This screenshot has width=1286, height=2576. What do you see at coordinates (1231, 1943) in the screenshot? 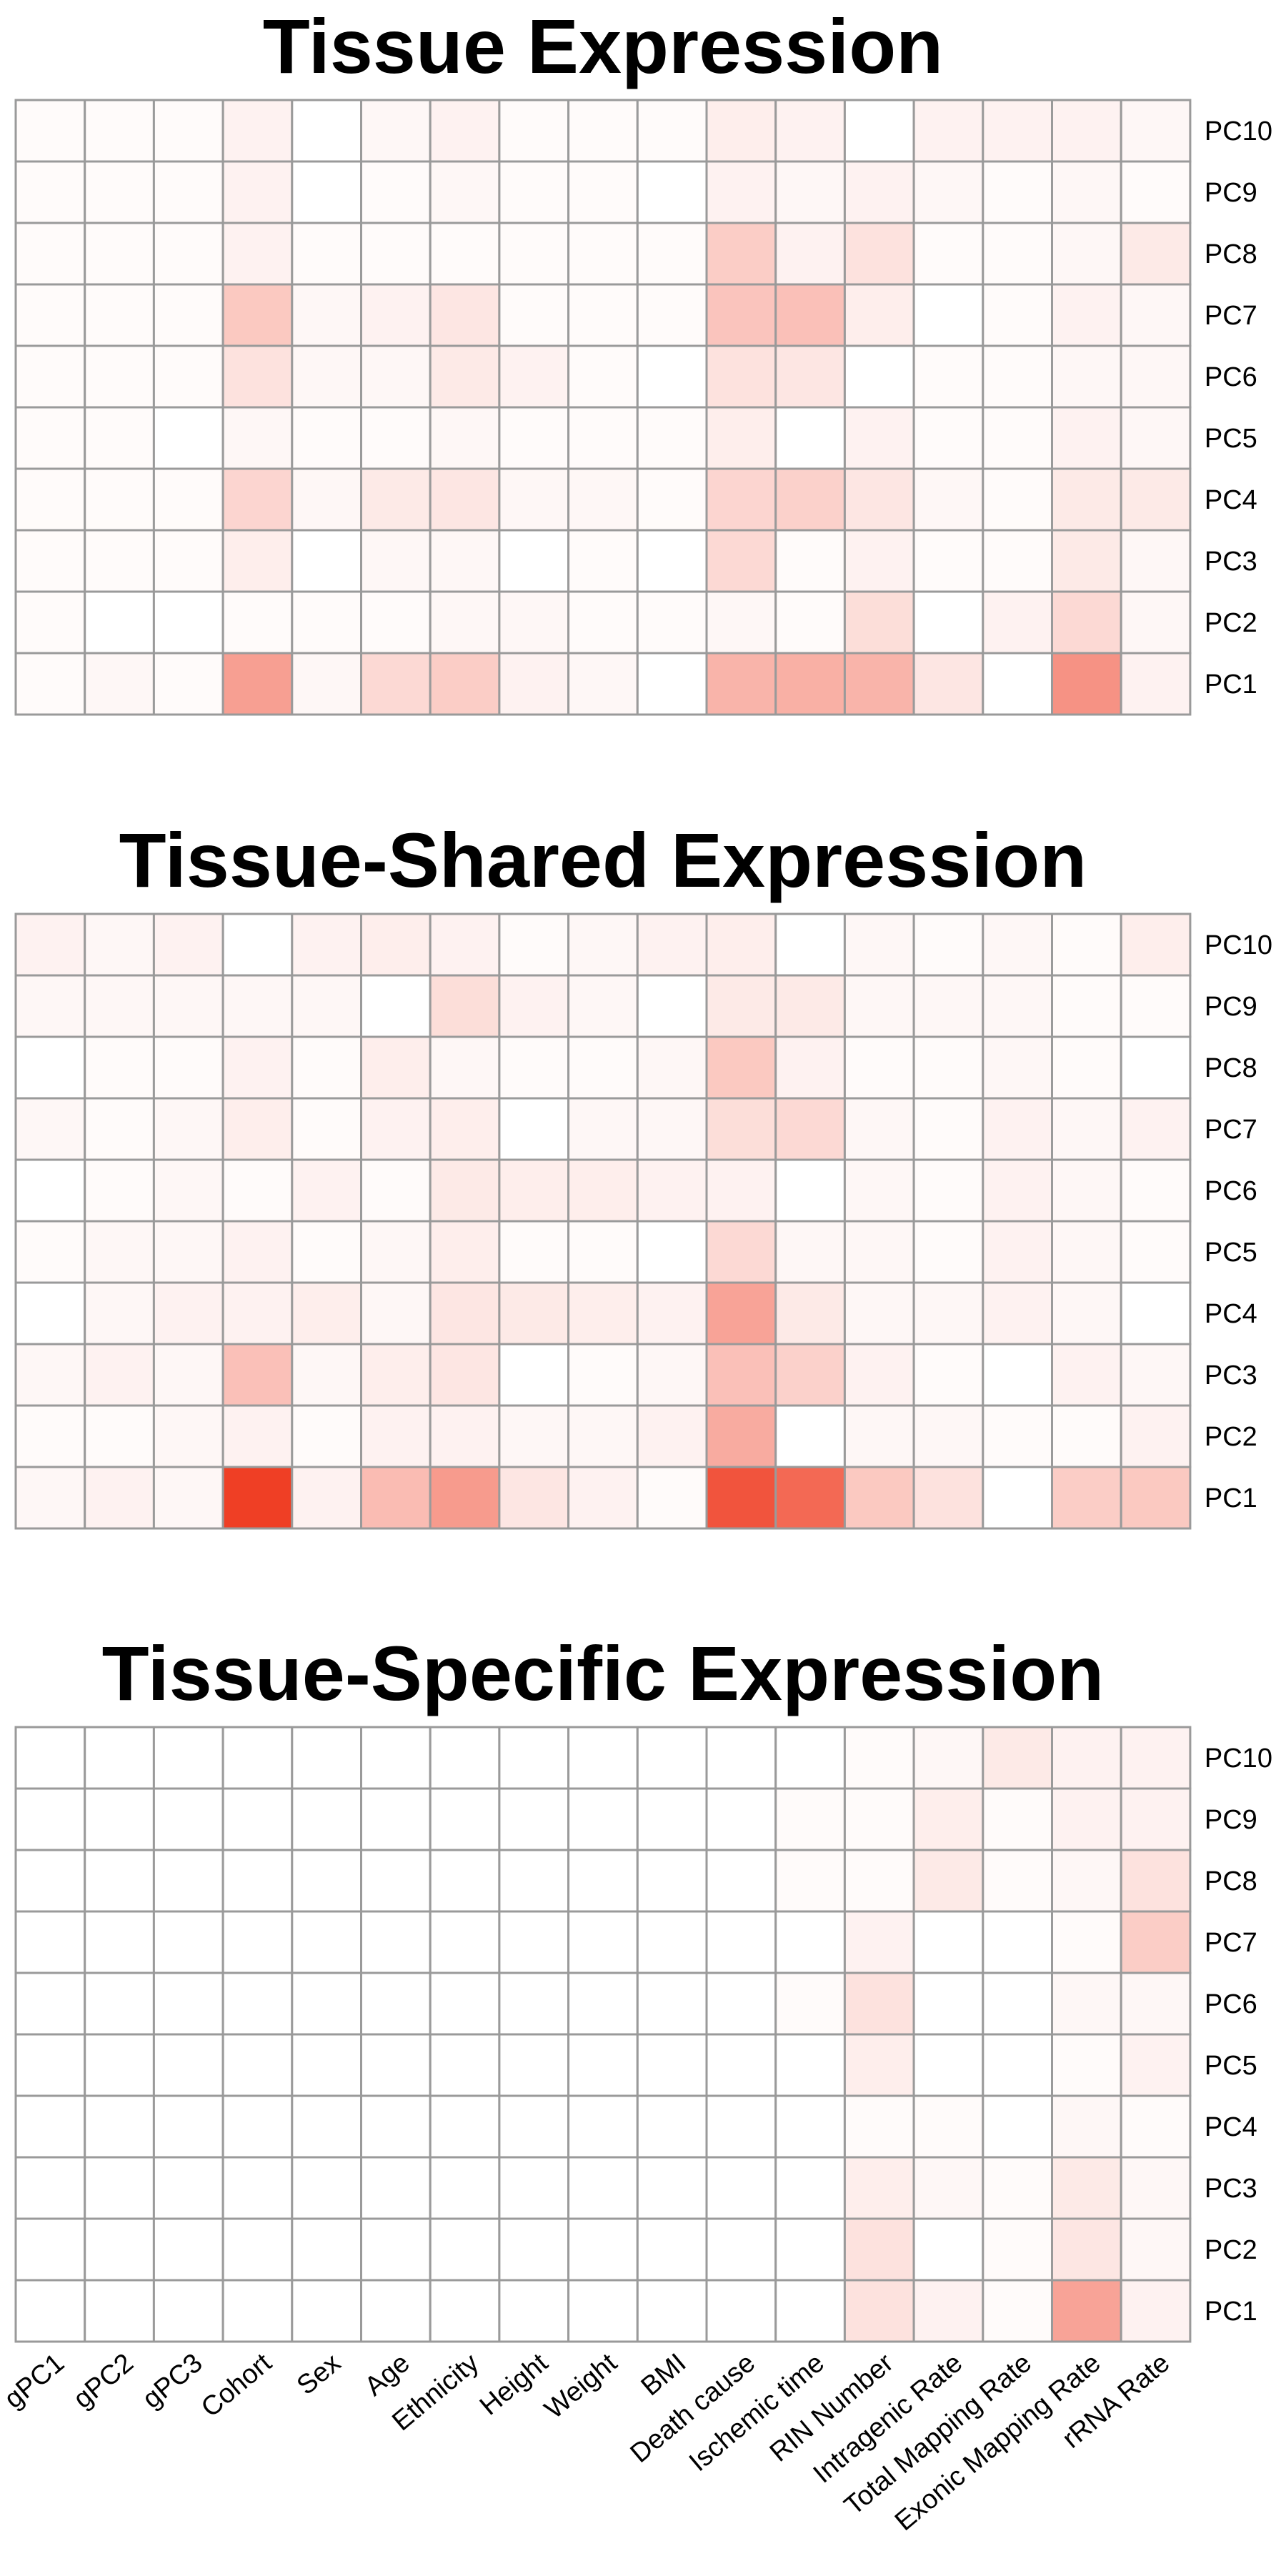
I see `row-label: PC7` at bounding box center [1231, 1943].